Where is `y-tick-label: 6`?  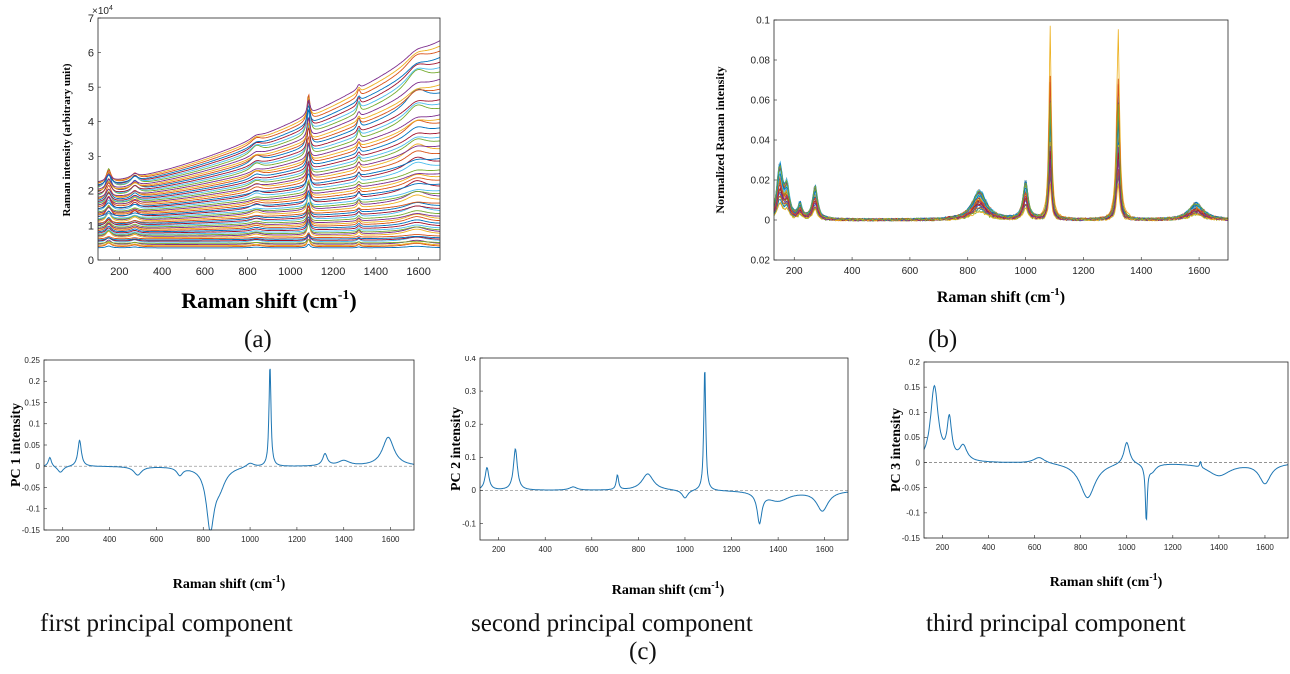 y-tick-label: 6 is located at coordinates (91, 53).